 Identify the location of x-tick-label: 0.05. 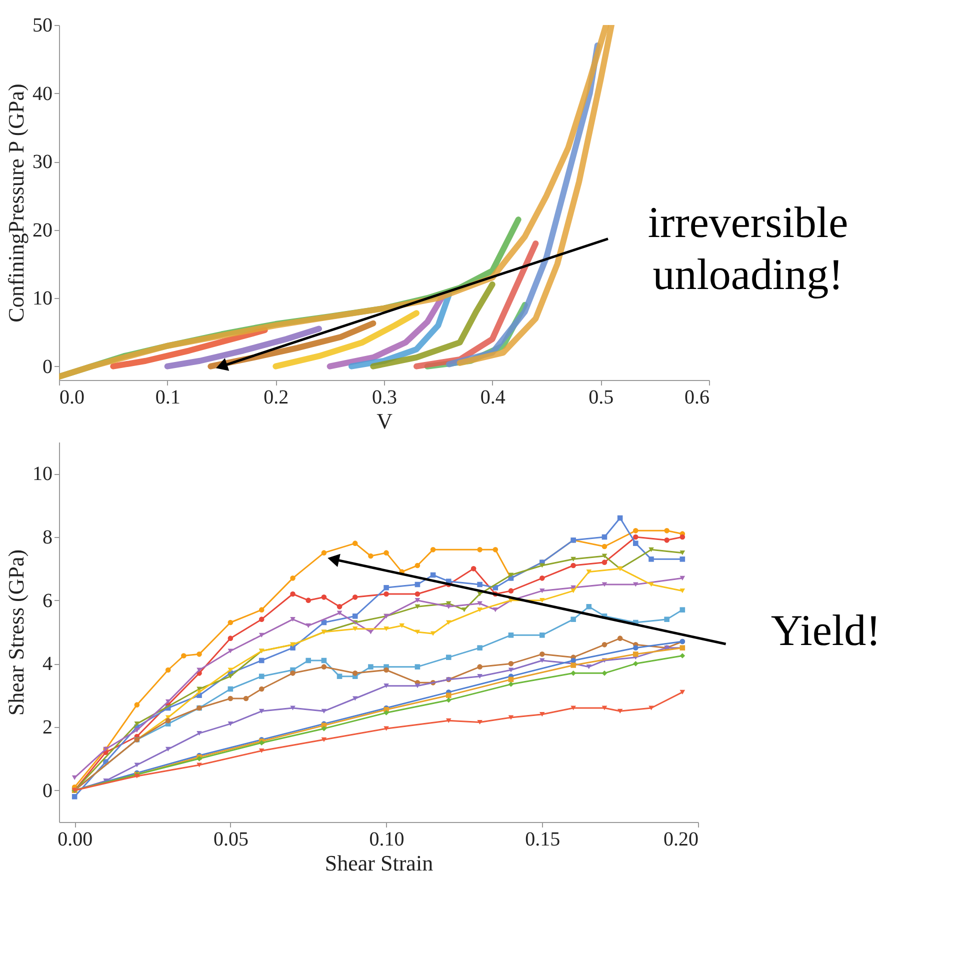
(230, 839).